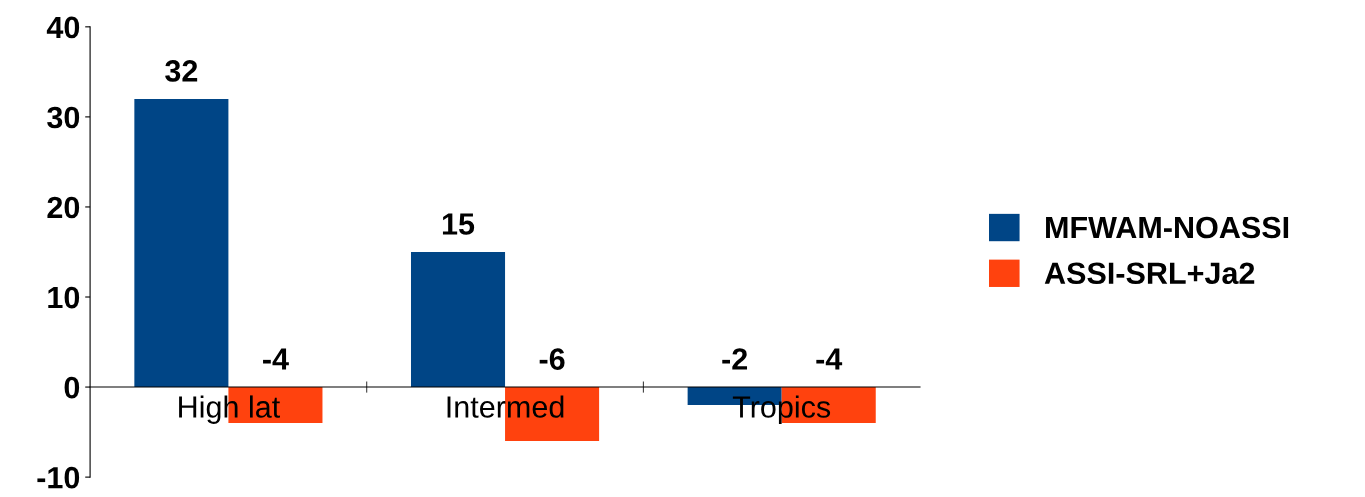 This screenshot has height=497, width=1365. What do you see at coordinates (1167, 227) in the screenshot?
I see `legend-label: MFWAM-NOASSI` at bounding box center [1167, 227].